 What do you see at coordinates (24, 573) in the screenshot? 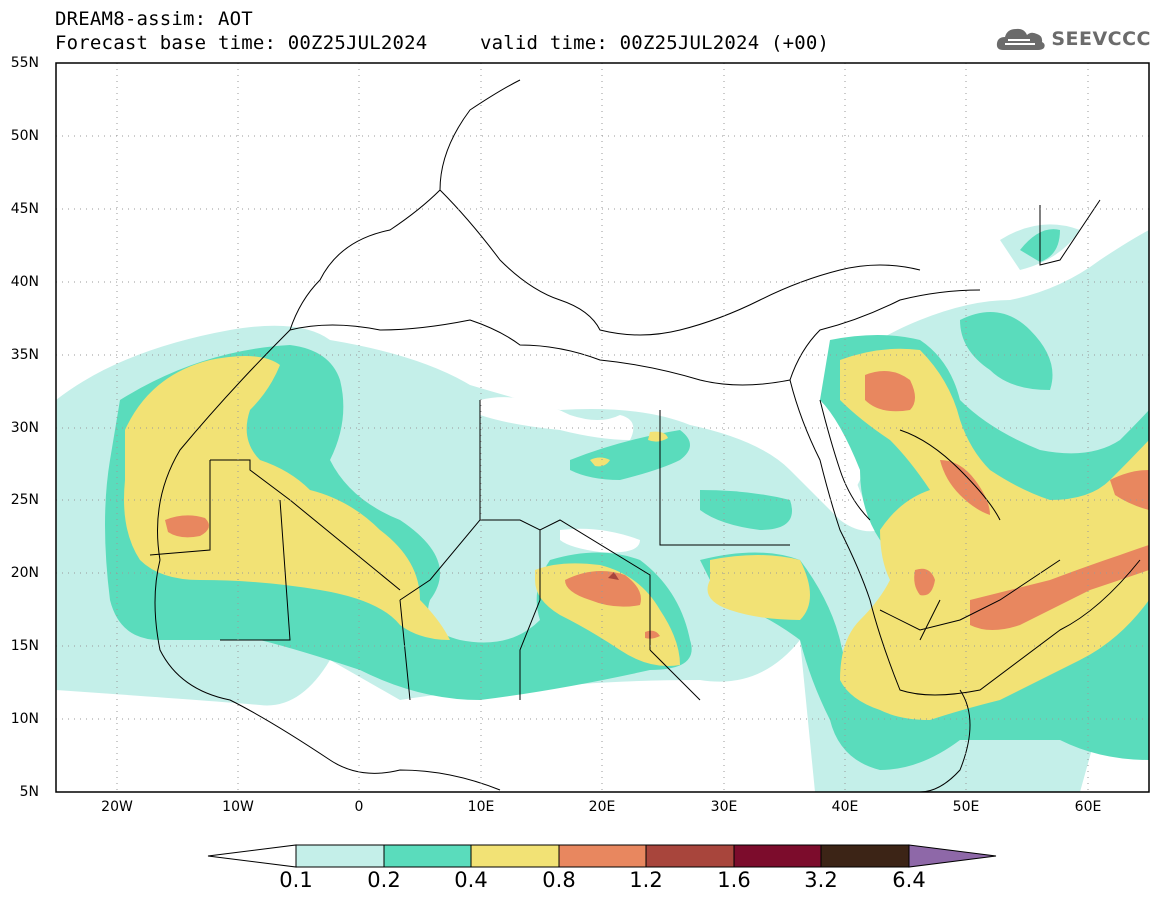
I see `lat-label: 20N` at bounding box center [24, 573].